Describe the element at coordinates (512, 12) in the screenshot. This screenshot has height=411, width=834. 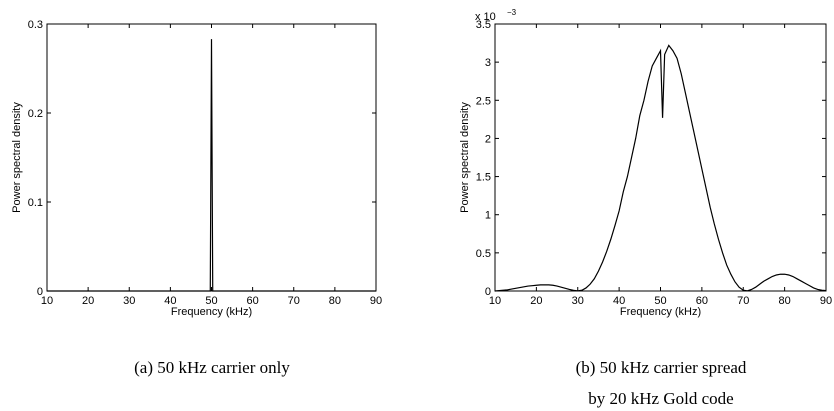
I see `y-multiplier-exponent: −3` at that location.